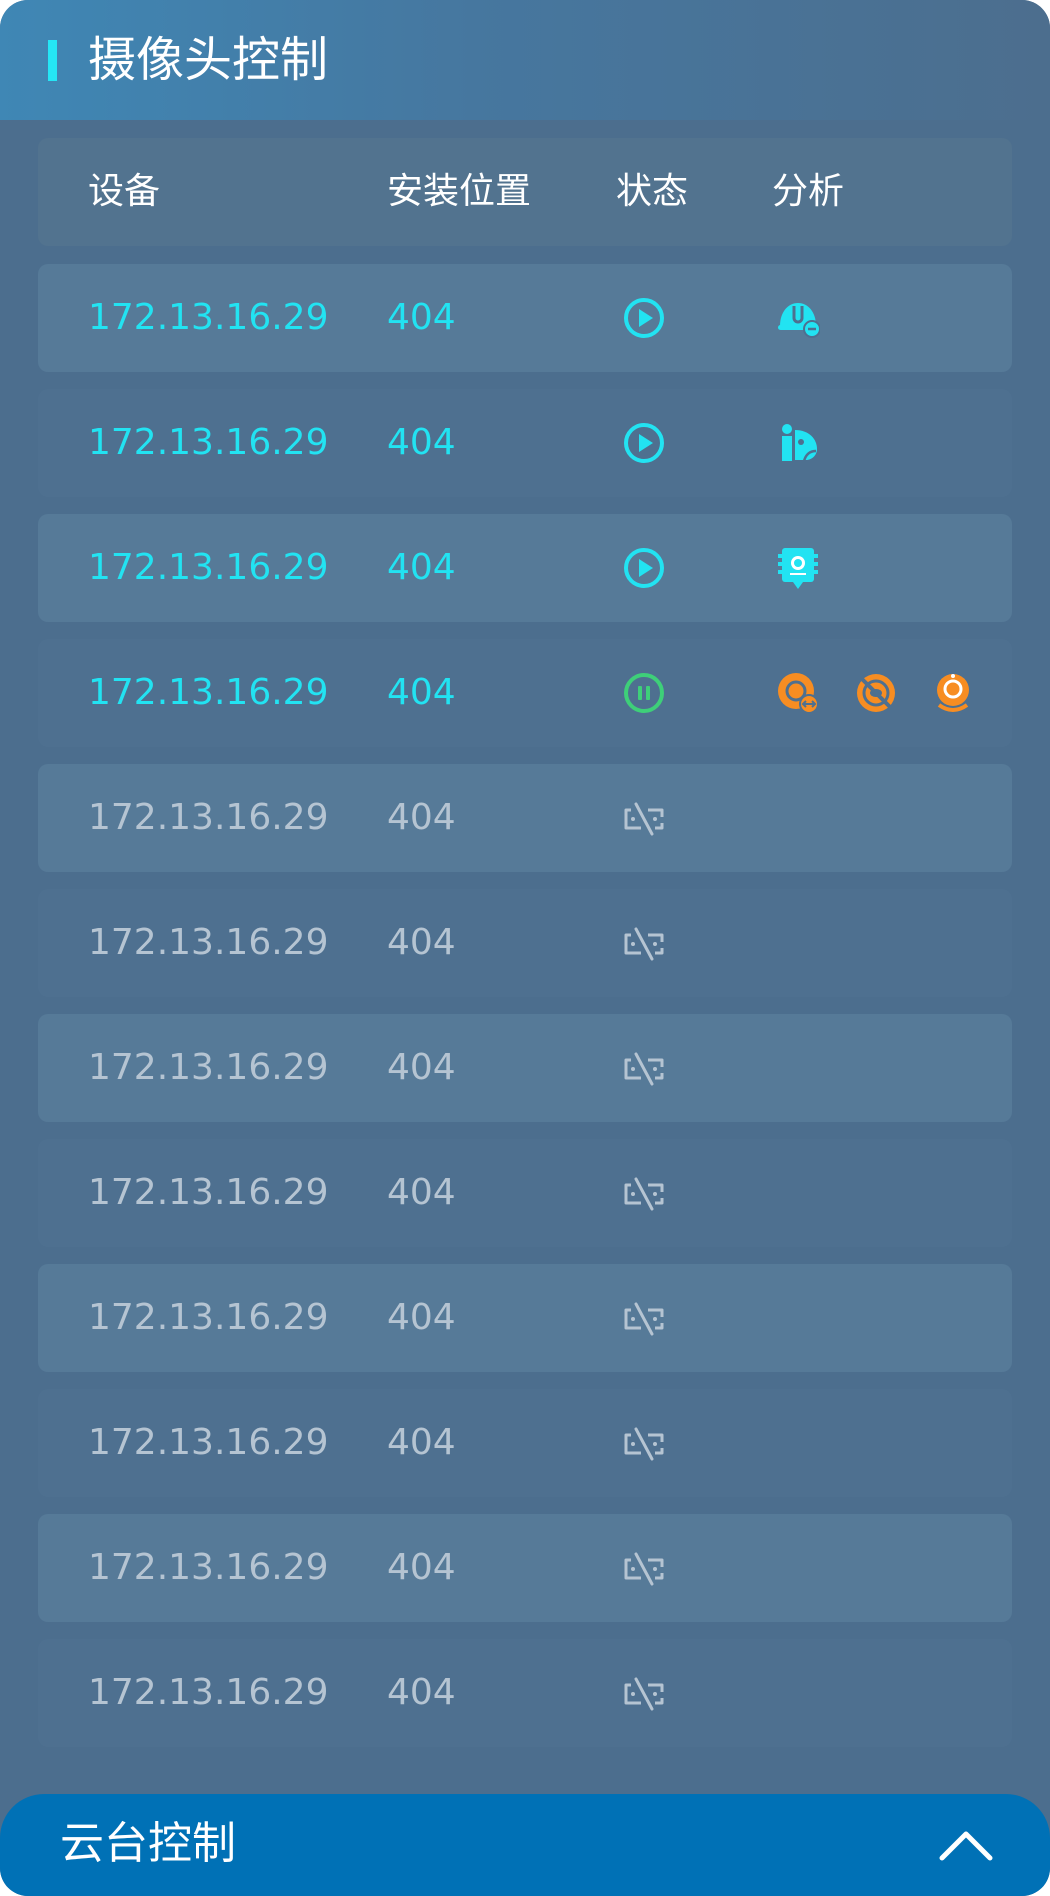 This screenshot has height=1896, width=1050. I want to click on webcam-icon, so click(953, 693).